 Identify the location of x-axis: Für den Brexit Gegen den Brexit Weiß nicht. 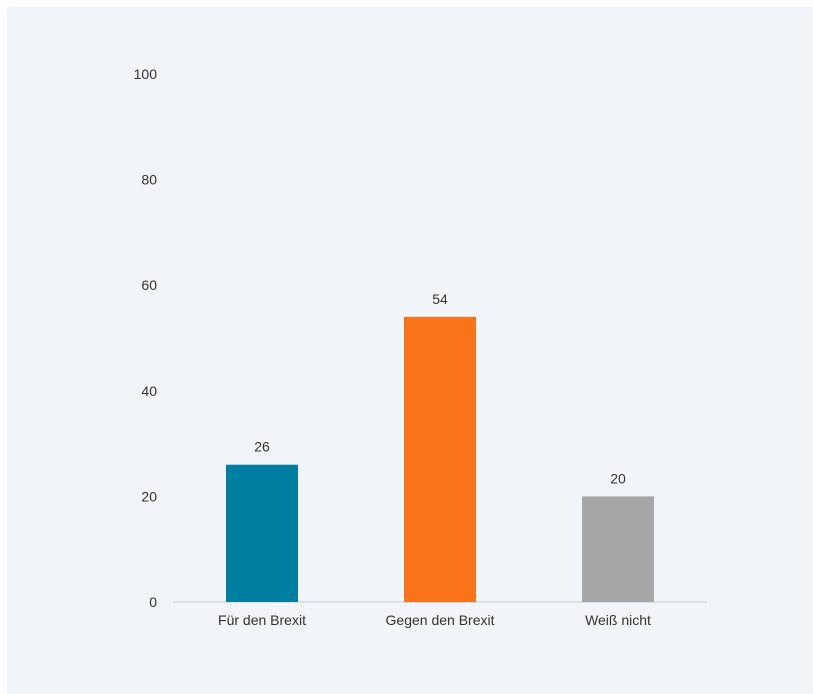
(434, 620).